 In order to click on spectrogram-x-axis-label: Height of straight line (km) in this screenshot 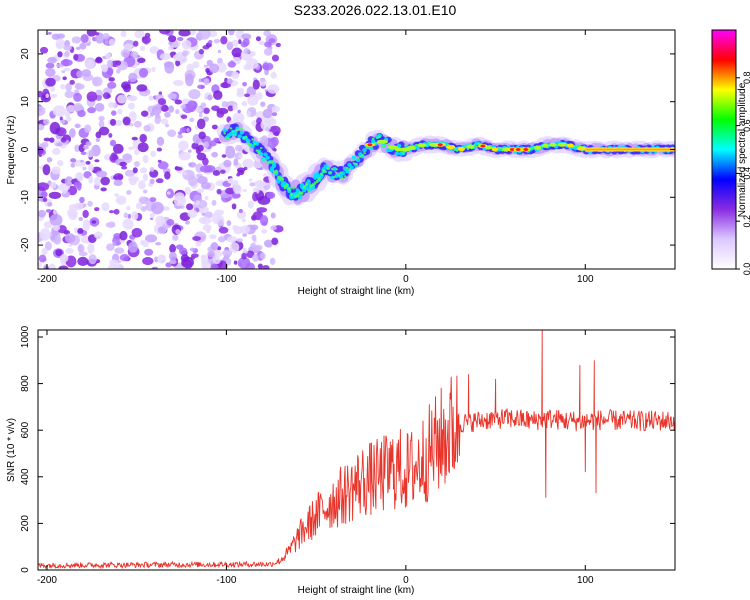, I will do `click(356, 291)`.